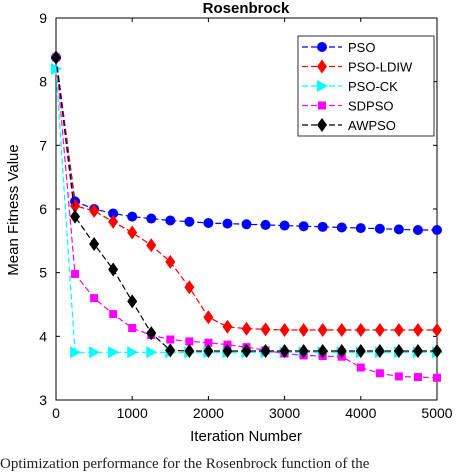 The width and height of the screenshot is (474, 474). I want to click on legend-label: SDPSO, so click(371, 106).